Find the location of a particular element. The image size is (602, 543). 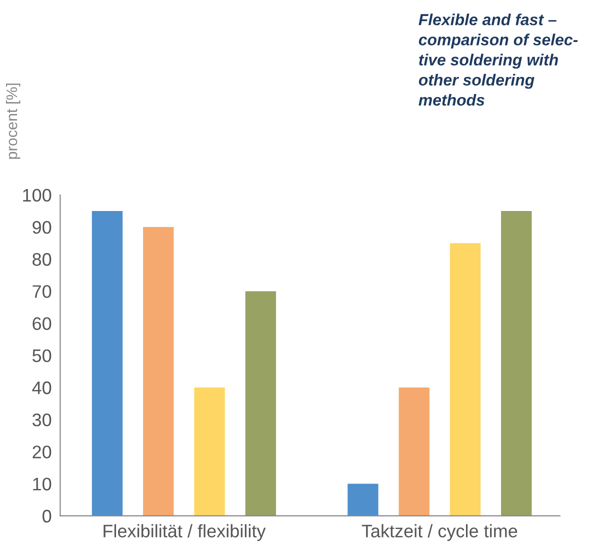

y-tick-label: 80 is located at coordinates (42, 259).